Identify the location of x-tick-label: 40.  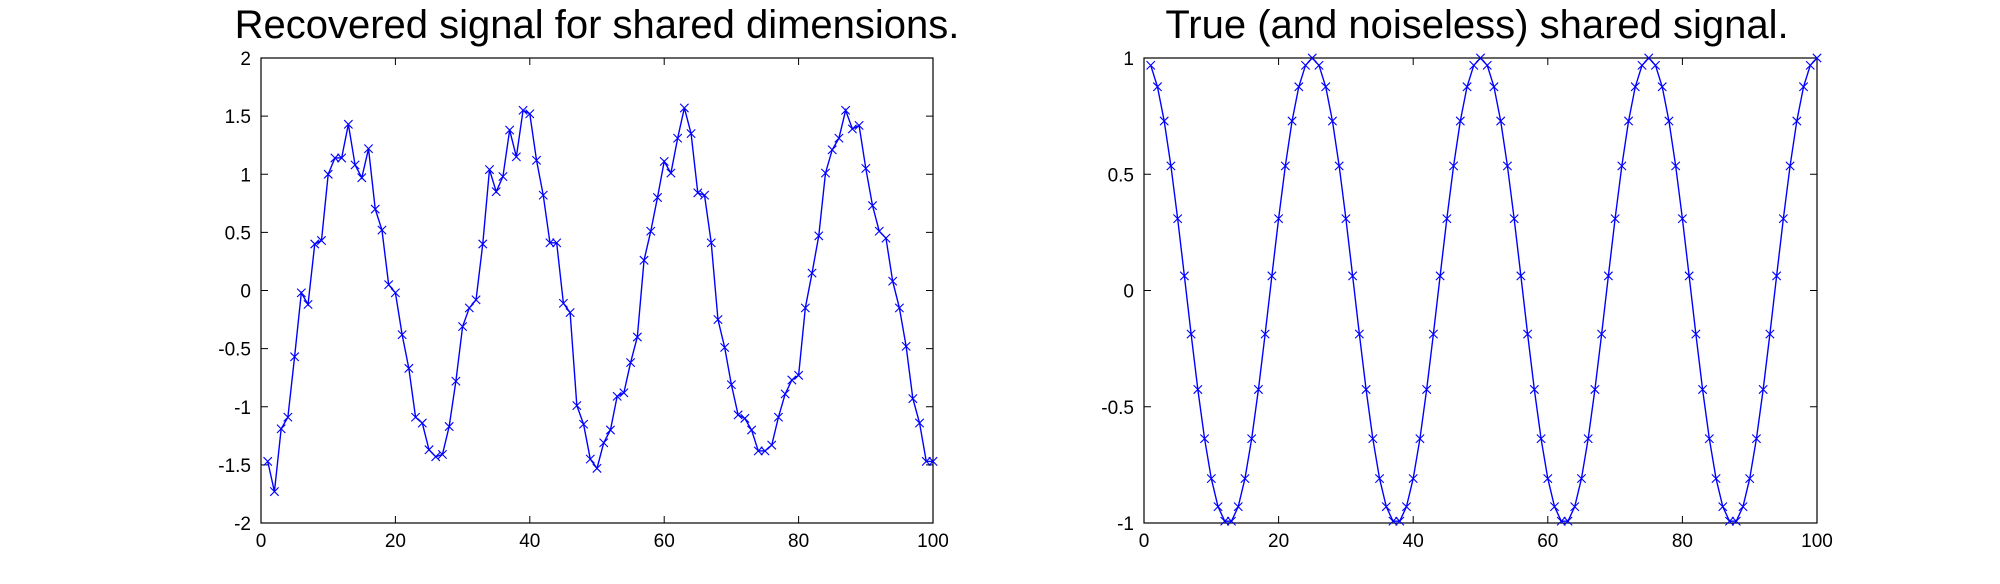
(529, 541).